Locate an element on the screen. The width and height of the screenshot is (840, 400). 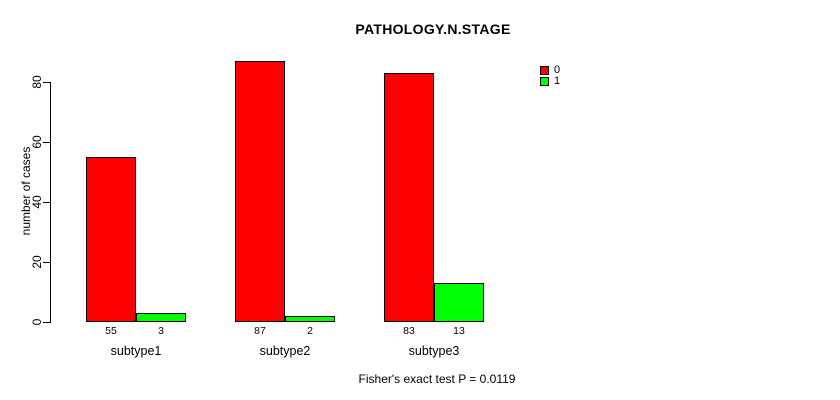
y-axis-line is located at coordinates (50, 202).